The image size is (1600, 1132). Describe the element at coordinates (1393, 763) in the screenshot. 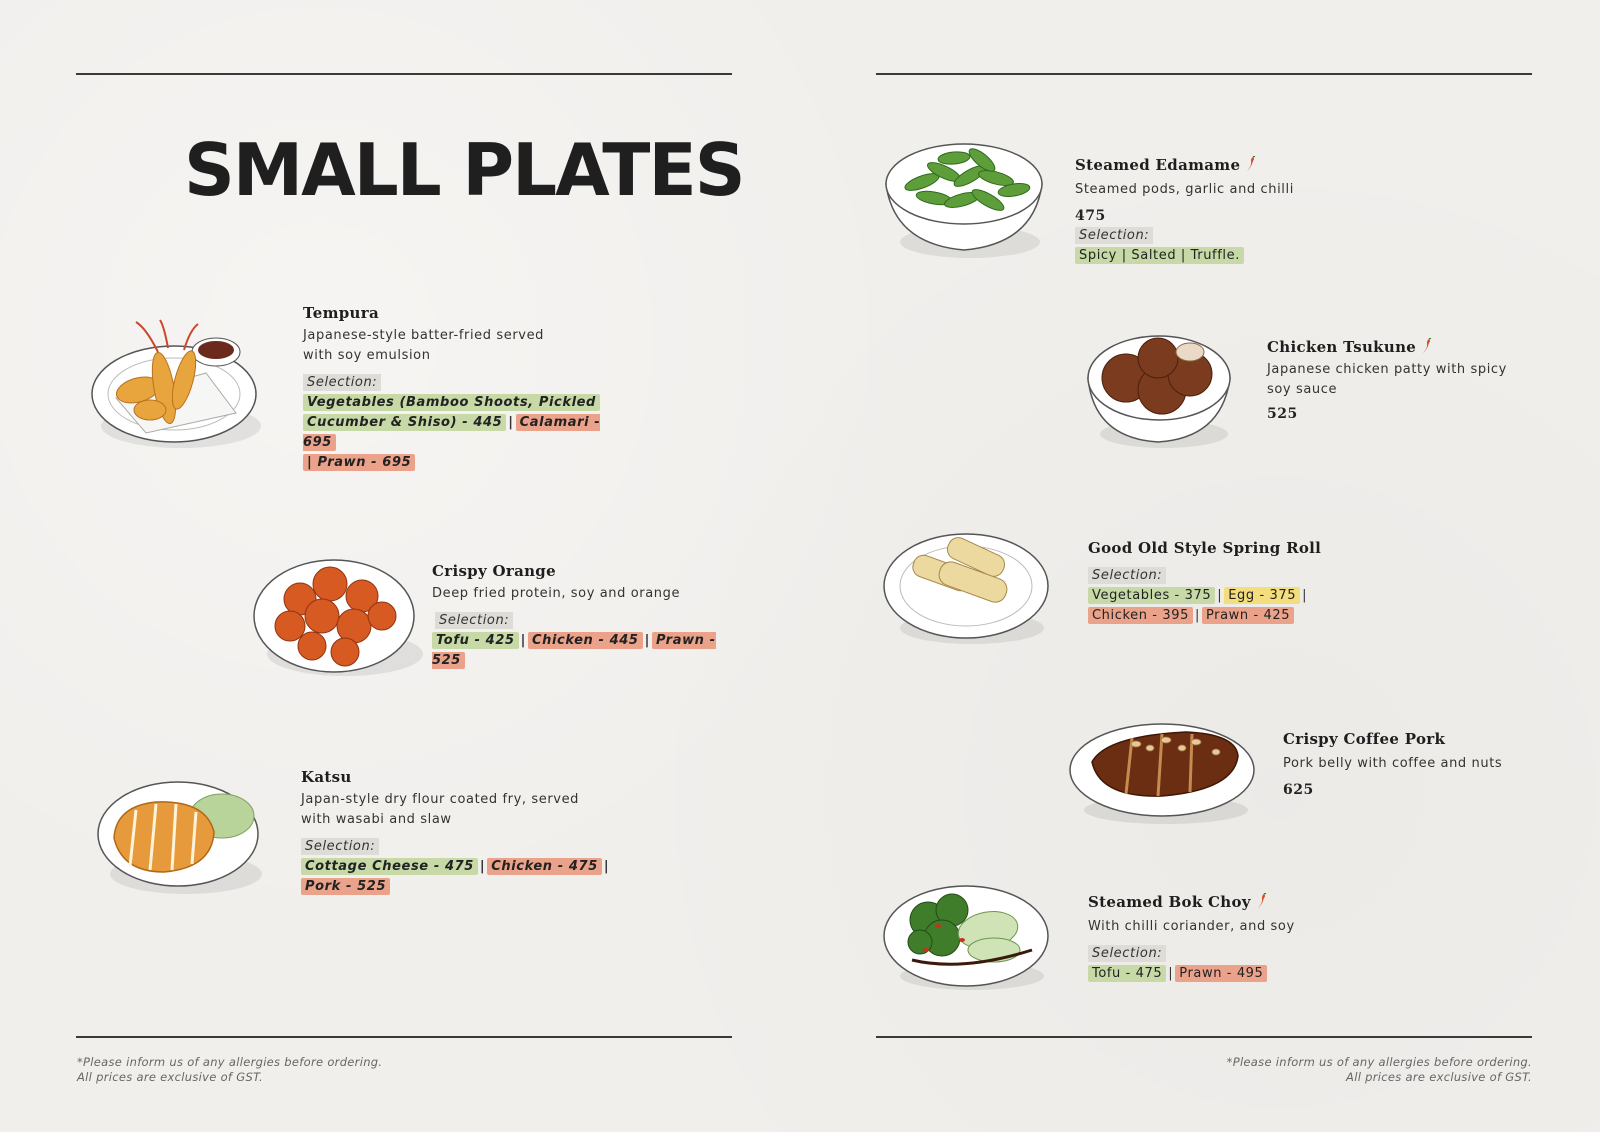

I see `dish-description: Pork belly with coffee and nuts` at that location.